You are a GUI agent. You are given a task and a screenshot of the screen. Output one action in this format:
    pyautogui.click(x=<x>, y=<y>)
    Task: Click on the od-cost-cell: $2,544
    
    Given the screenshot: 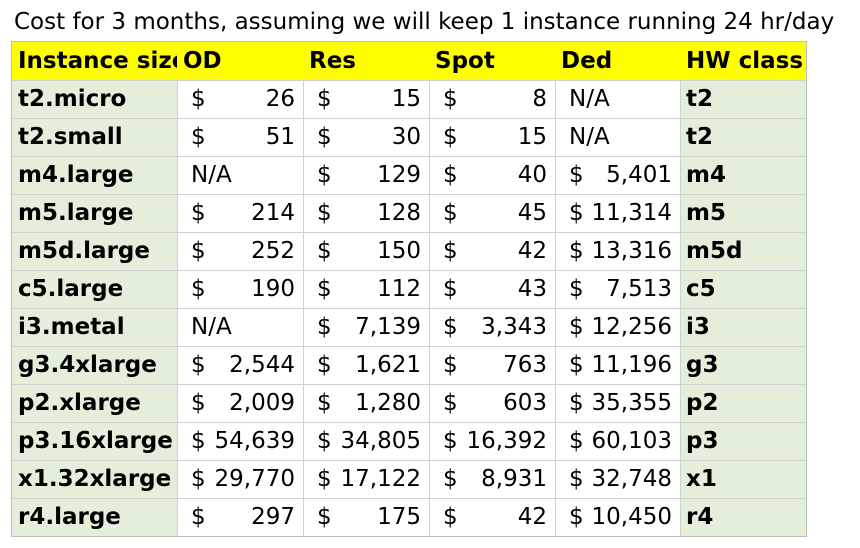 What is the action you would take?
    pyautogui.click(x=240, y=365)
    